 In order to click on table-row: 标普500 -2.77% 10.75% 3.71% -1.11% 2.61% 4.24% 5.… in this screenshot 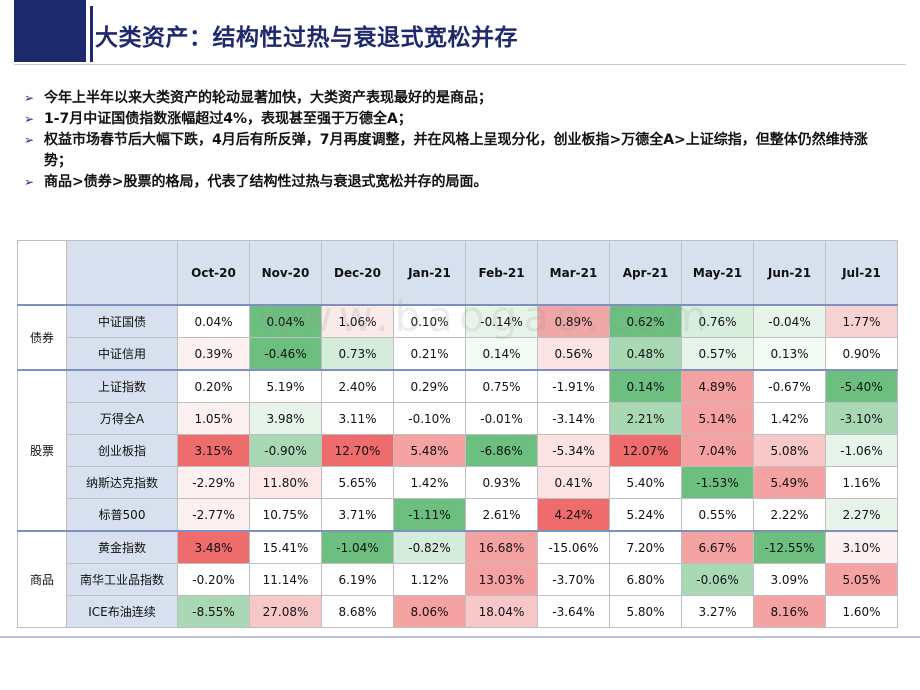, I will do `click(458, 515)`.